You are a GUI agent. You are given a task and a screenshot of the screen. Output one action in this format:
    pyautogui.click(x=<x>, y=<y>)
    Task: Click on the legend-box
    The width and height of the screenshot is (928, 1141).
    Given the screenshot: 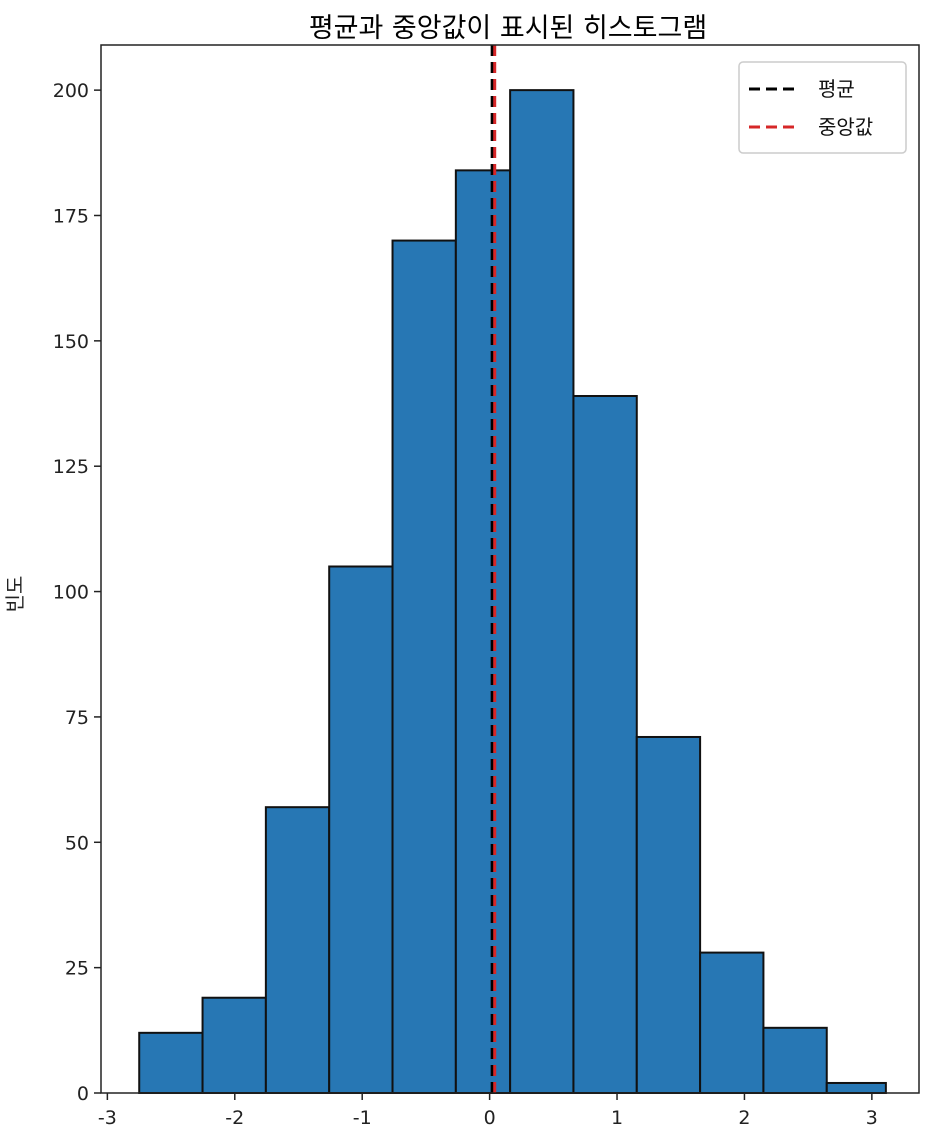 What is the action you would take?
    pyautogui.click(x=822, y=107)
    